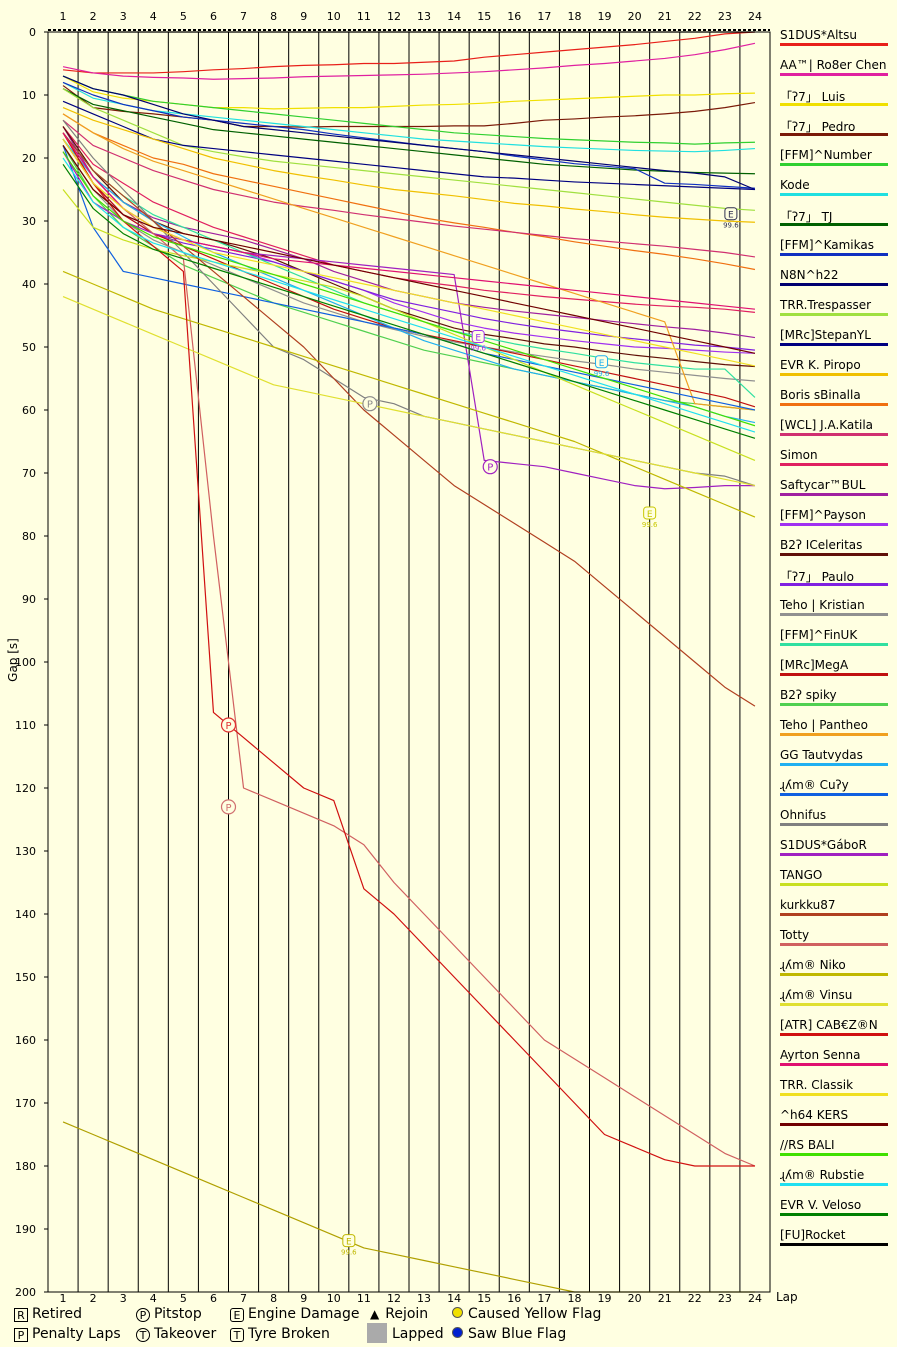 The width and height of the screenshot is (897, 1347). I want to click on x-tick-label-top: 5, so click(183, 16).